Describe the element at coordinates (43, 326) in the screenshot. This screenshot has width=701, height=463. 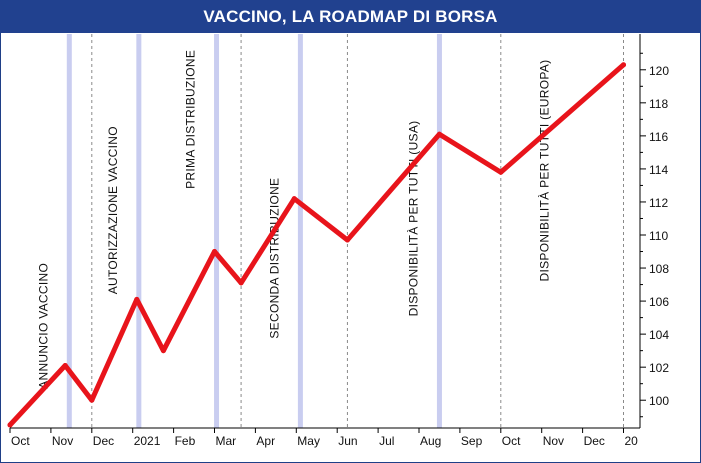
I see `event-label-0: ANNUNCIO VACCINO` at that location.